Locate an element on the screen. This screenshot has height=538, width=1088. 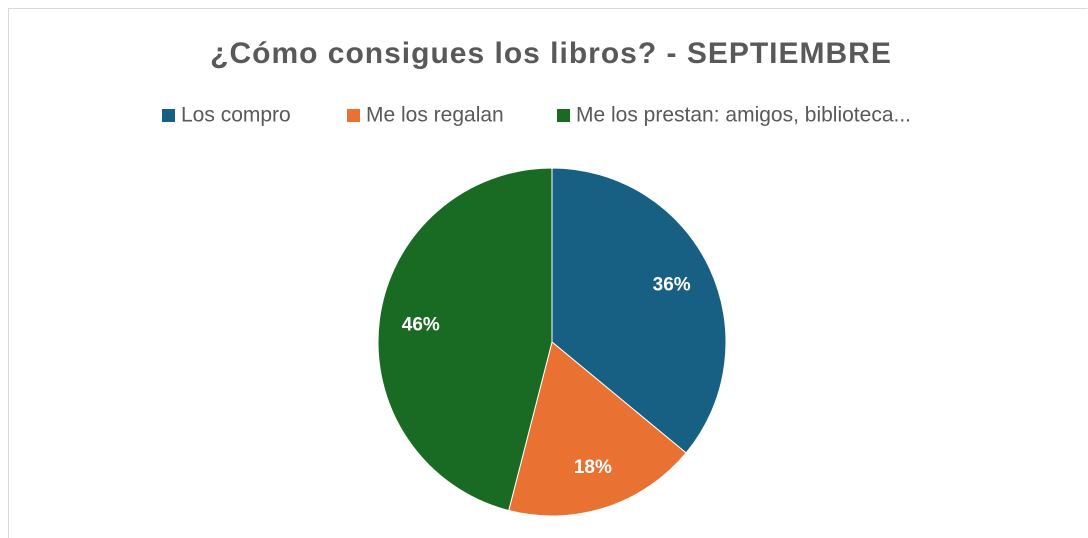
data-label: 18% is located at coordinates (593, 467).